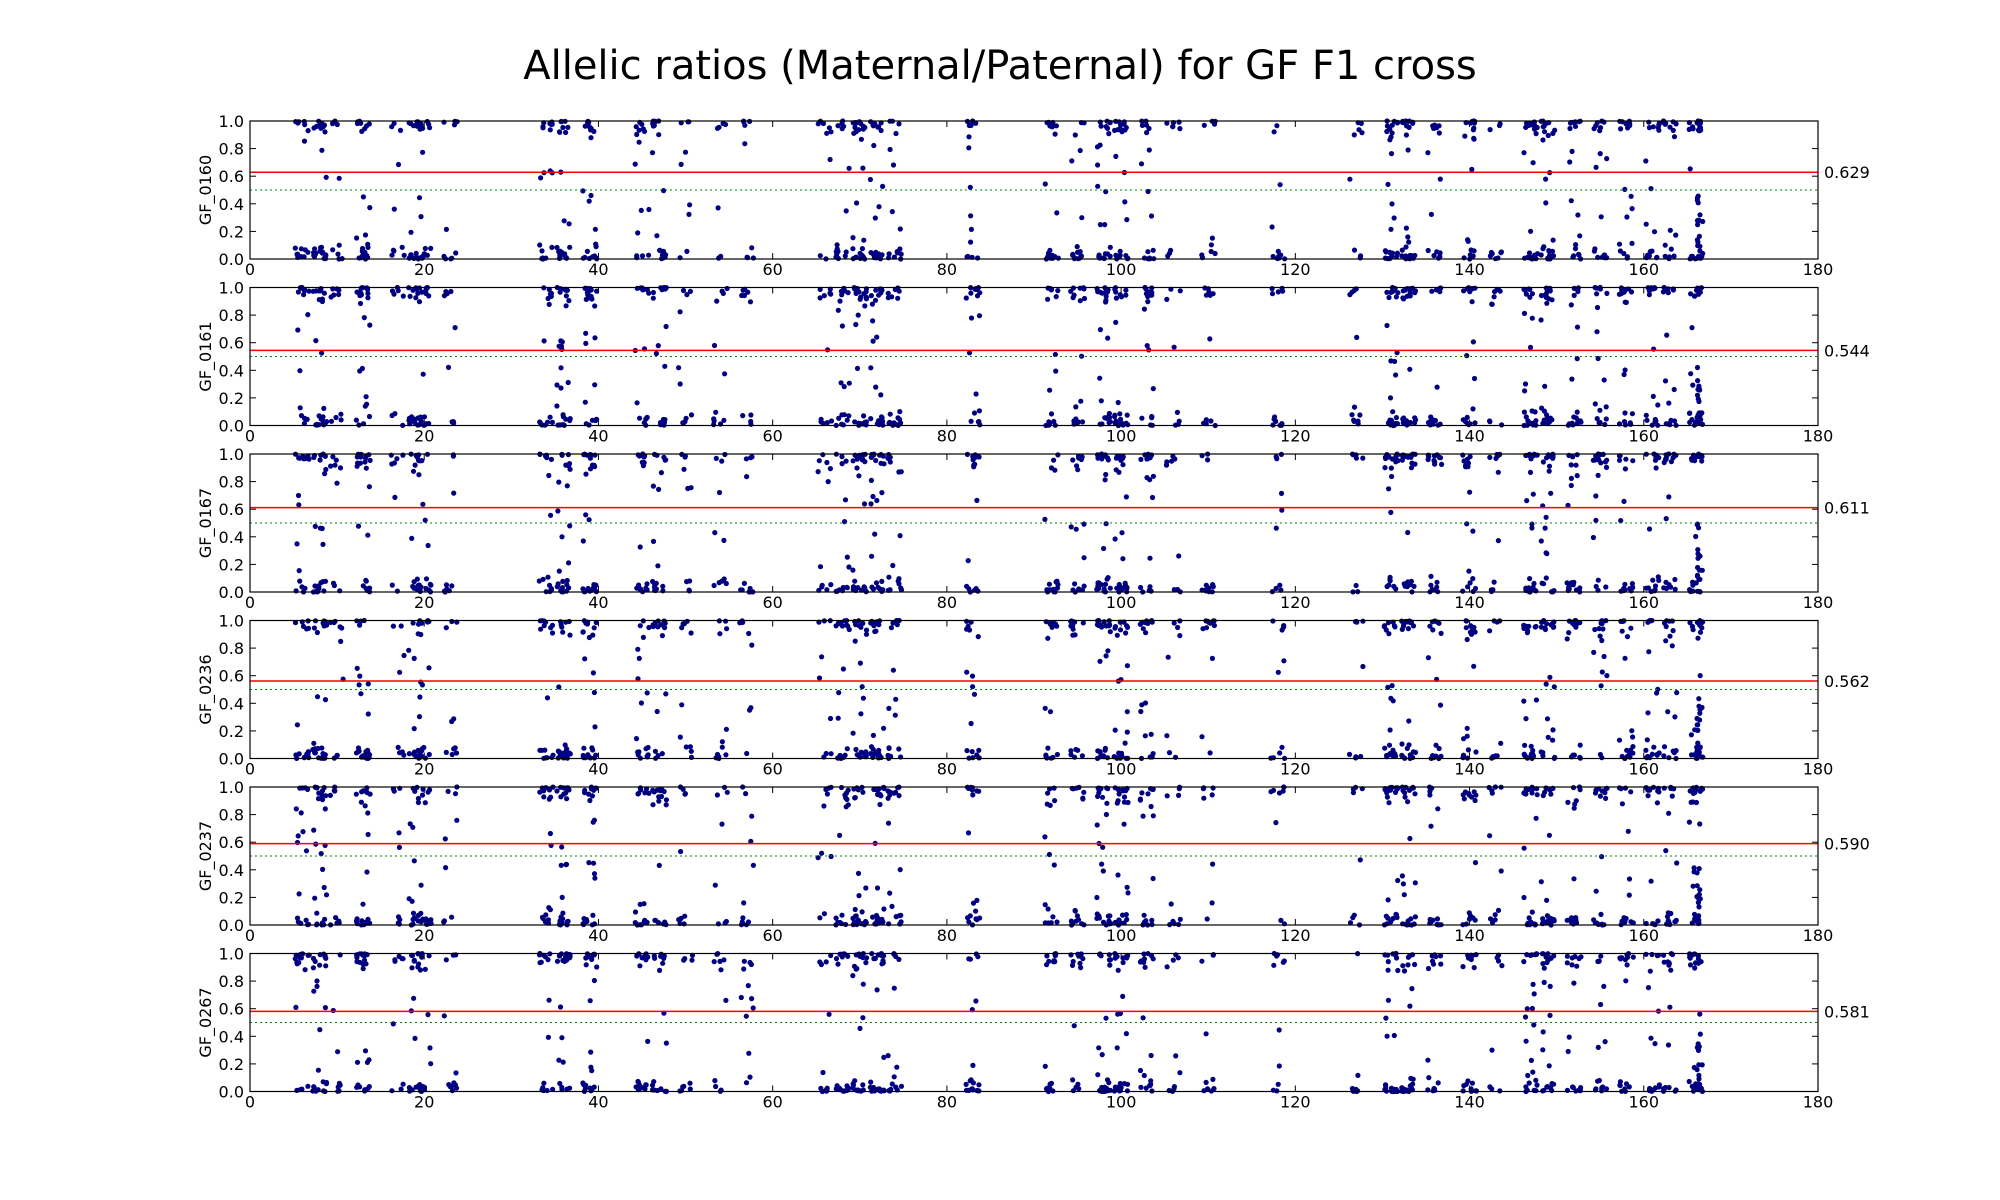  I want to click on y-tick-label: 0.8, so click(231, 315).